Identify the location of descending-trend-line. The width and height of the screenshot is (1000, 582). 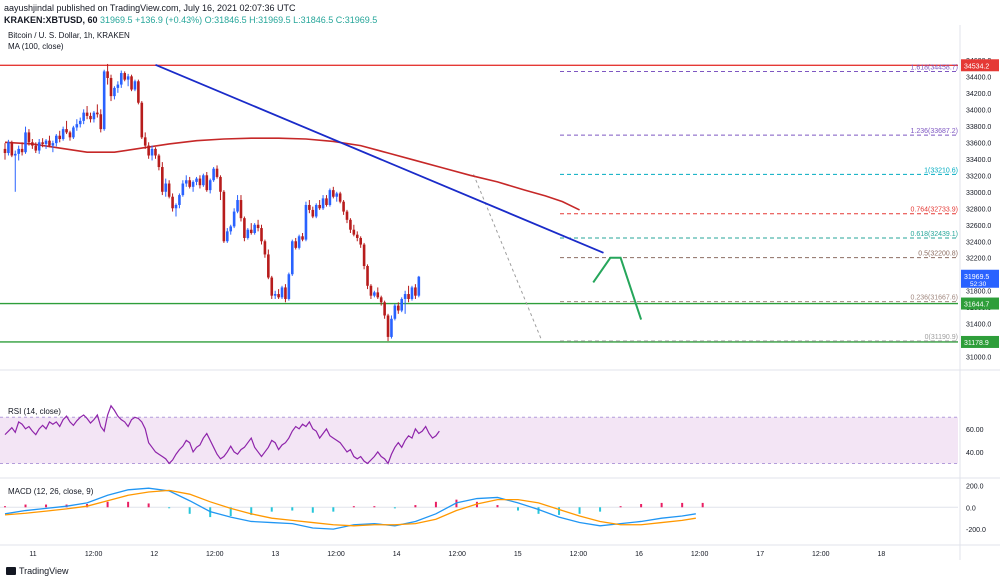
(379, 158).